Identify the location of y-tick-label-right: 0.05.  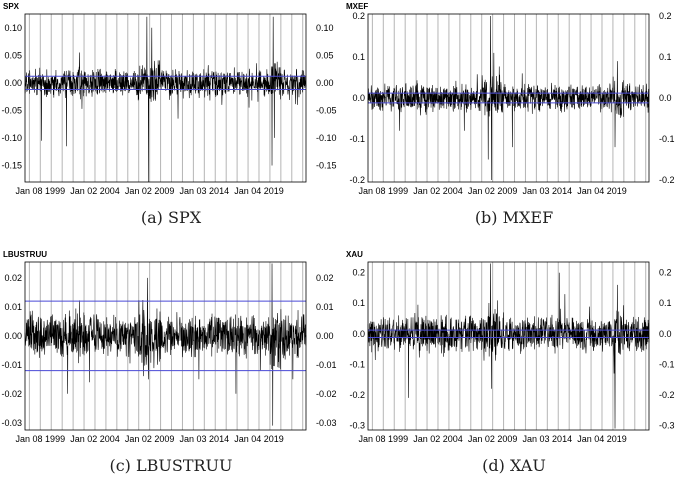
(325, 55).